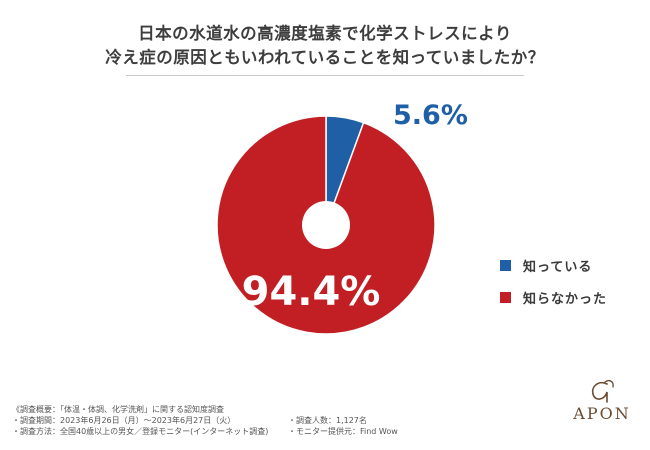 Image resolution: width=650 pixels, height=450 pixels. What do you see at coordinates (140, 431) in the screenshot?
I see `survey-method: ・調査方法：全国40歳以上の男女／登録モニター(インターネット調査)` at bounding box center [140, 431].